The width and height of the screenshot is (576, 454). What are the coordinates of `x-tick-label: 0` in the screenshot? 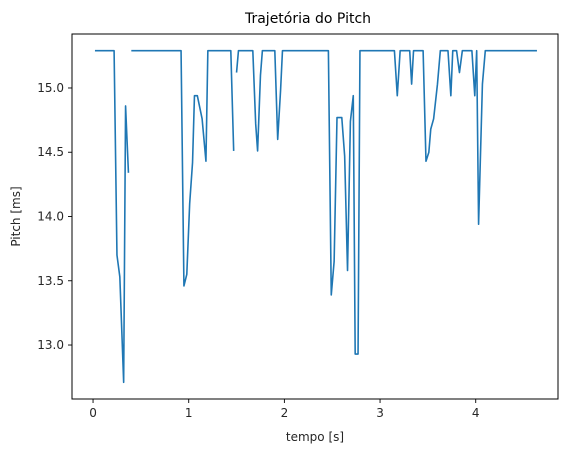 It's located at (93, 413).